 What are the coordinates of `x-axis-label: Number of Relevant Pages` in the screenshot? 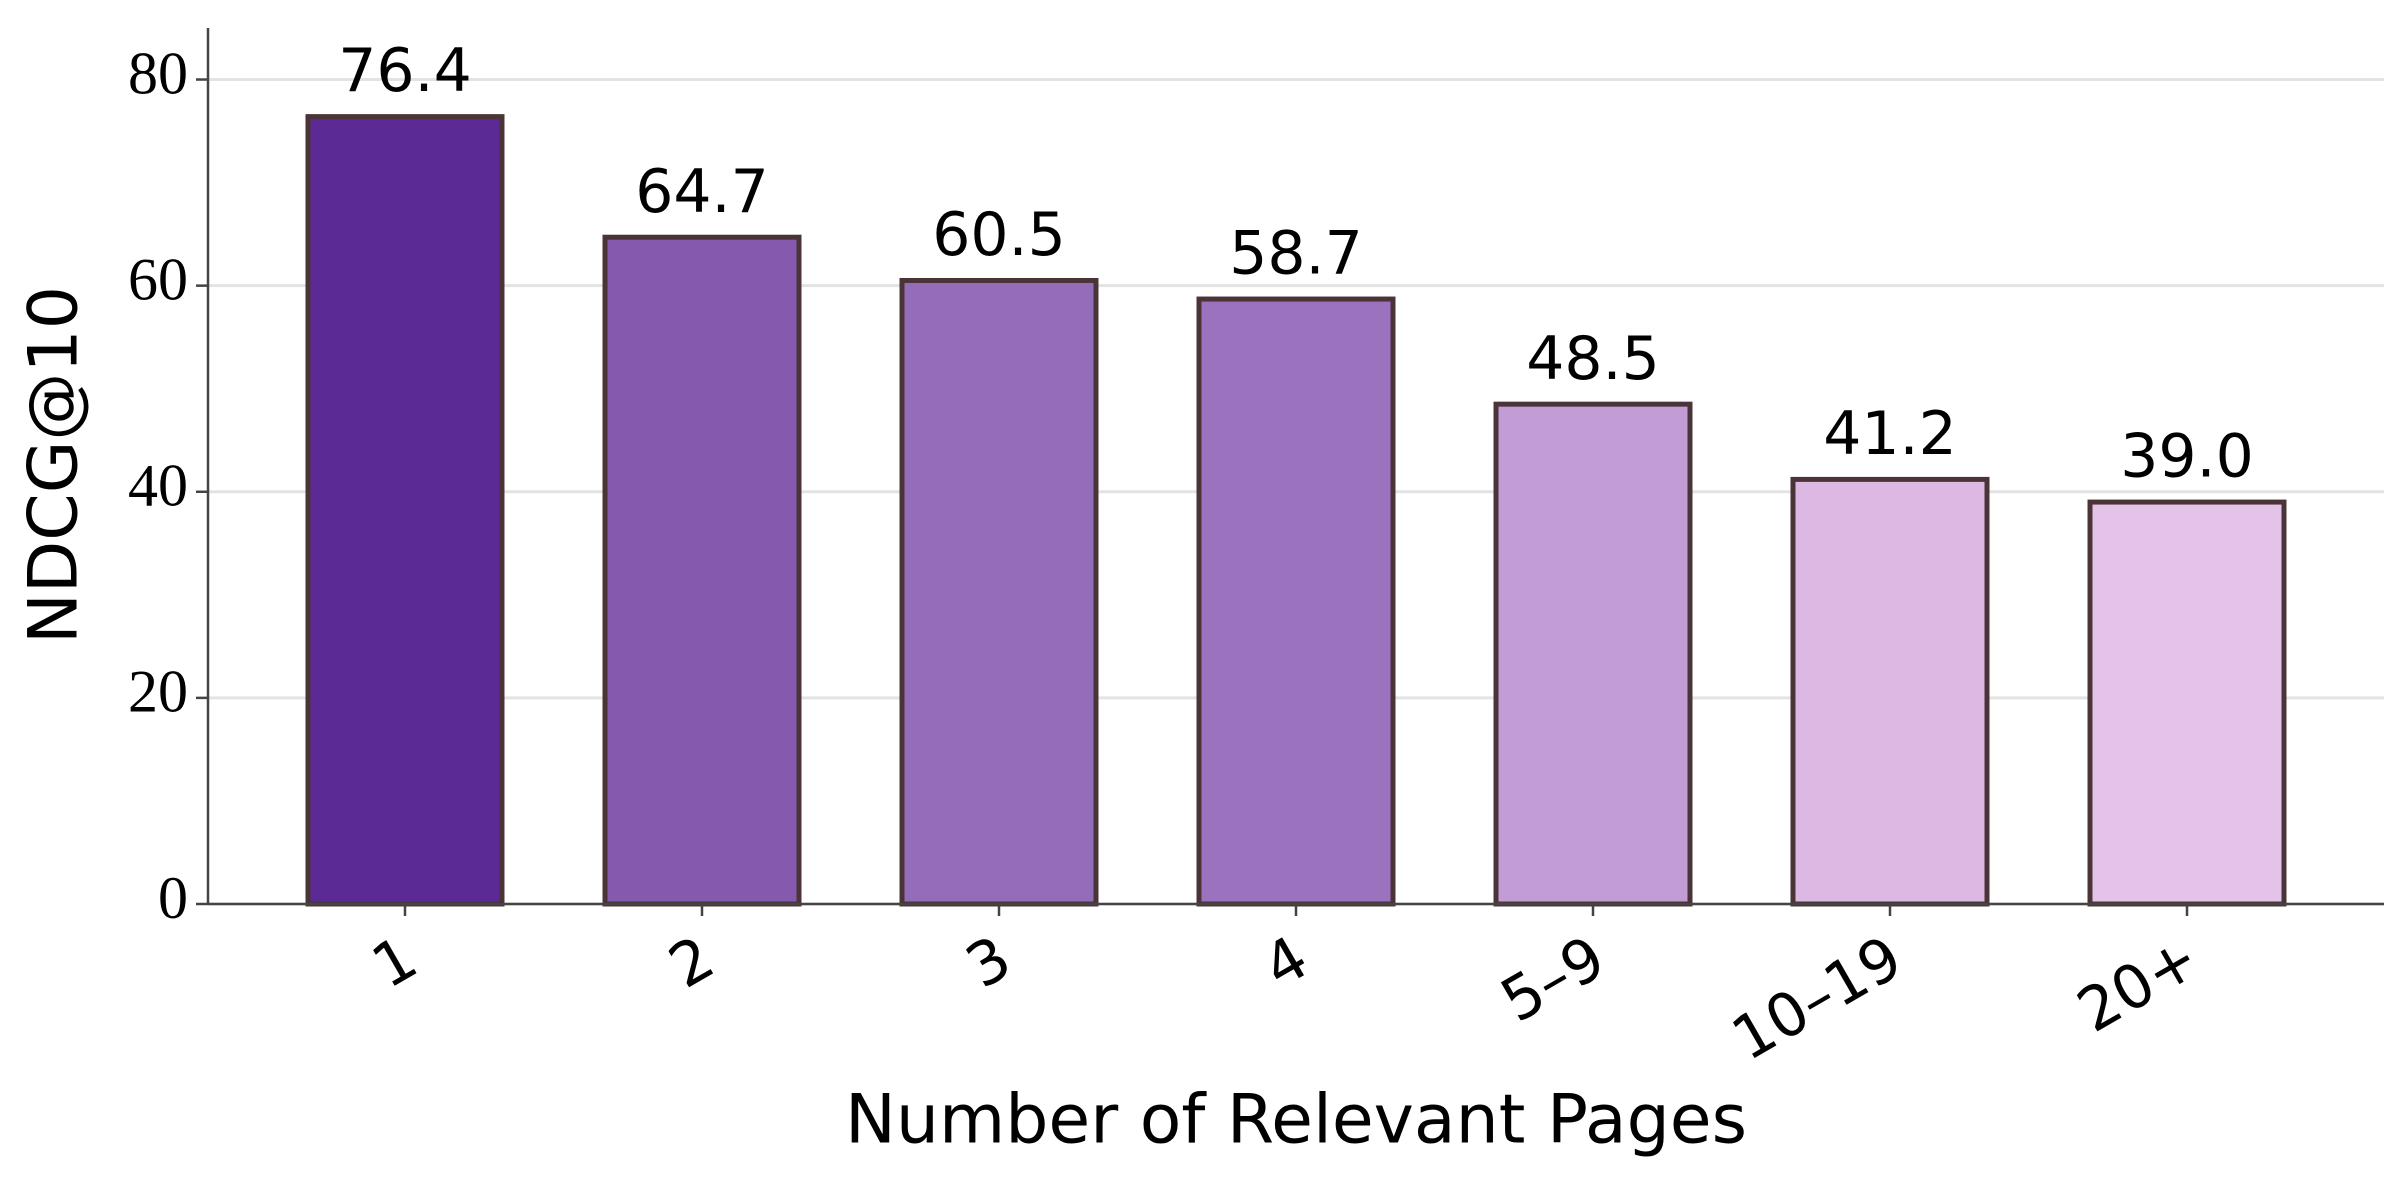 It's located at (1296, 1120).